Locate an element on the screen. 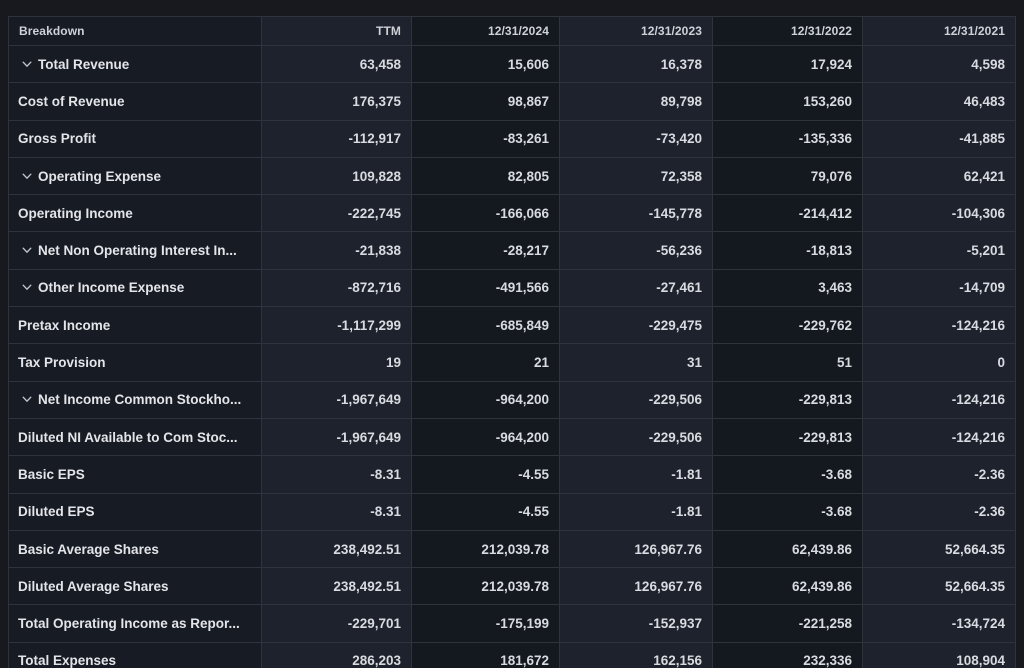  cell-value: 238,492.51 is located at coordinates (367, 586).